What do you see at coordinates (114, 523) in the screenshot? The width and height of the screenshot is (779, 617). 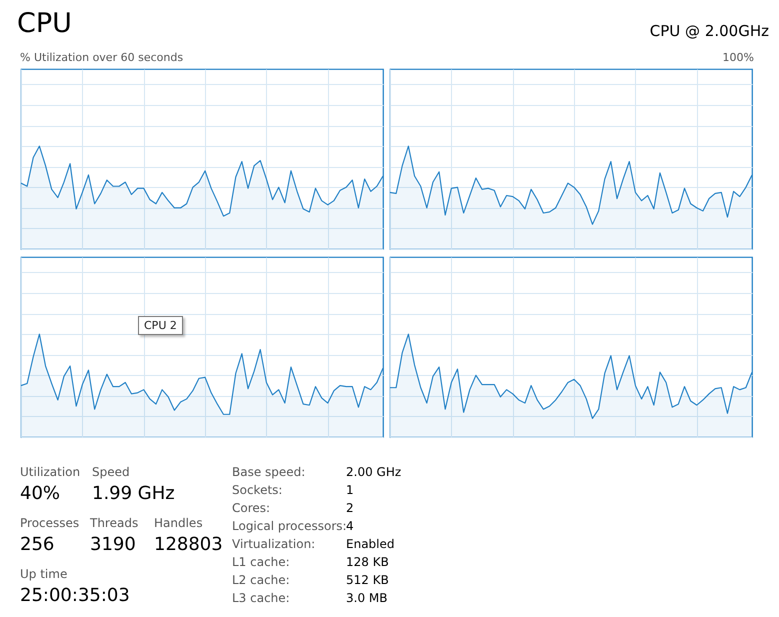 I see `text: Threads` at bounding box center [114, 523].